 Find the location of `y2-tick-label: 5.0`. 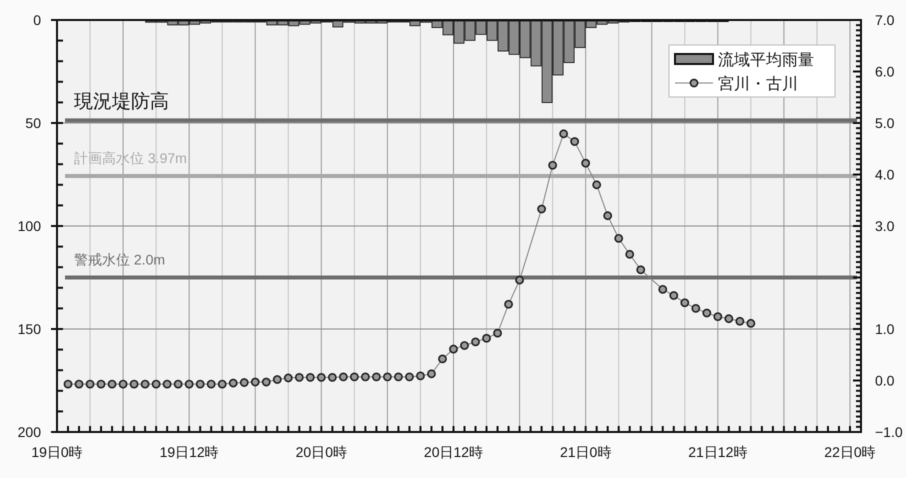

y2-tick-label: 5.0 is located at coordinates (885, 123).